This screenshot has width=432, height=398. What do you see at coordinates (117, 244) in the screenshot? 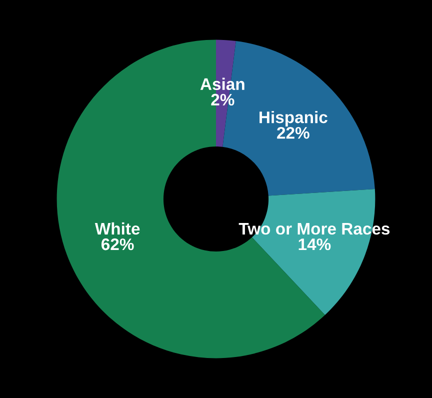
I see `data-label: 62%` at bounding box center [117, 244].